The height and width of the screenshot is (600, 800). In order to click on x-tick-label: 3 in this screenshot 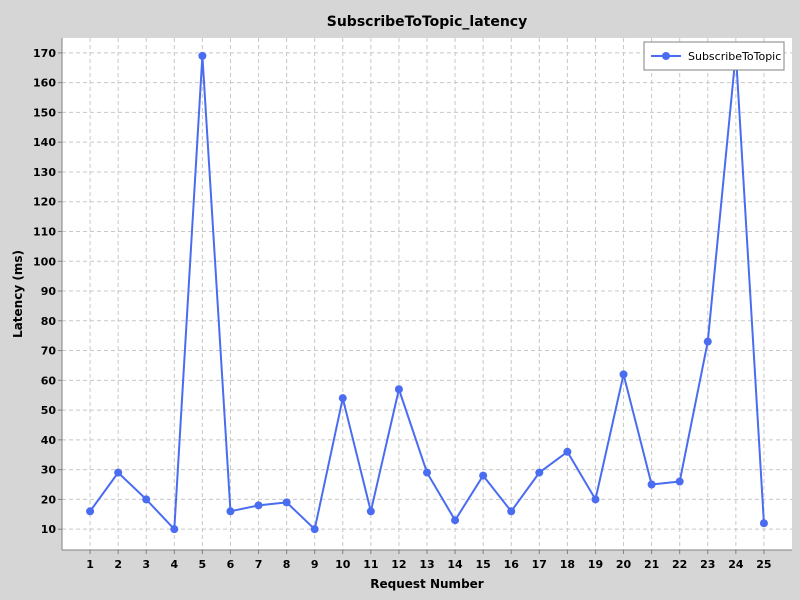, I will do `click(146, 564)`.